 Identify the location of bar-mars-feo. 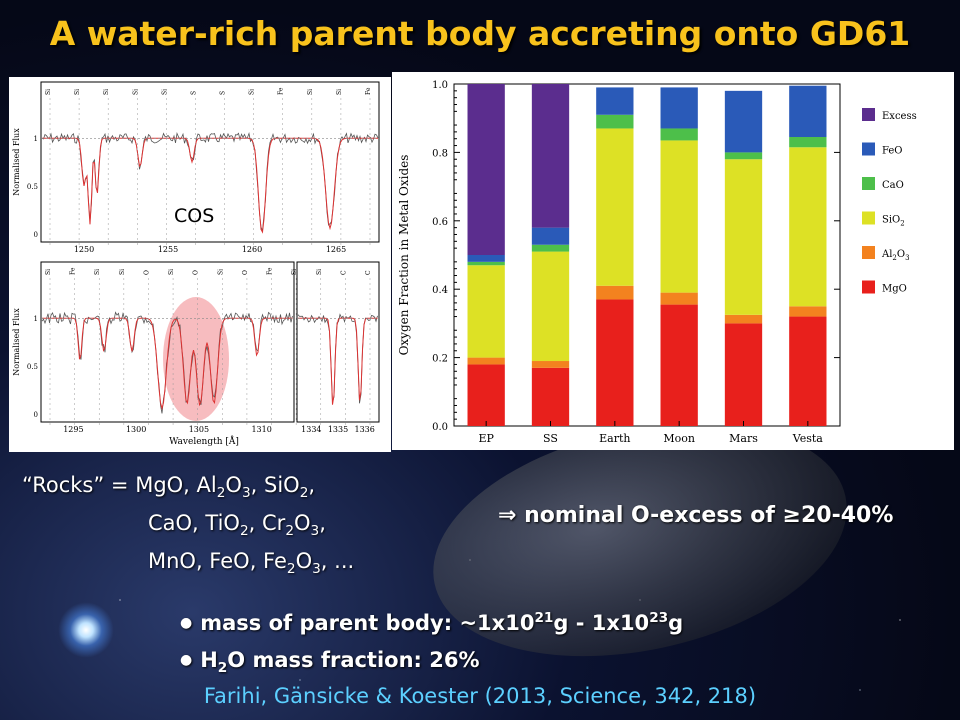
(743, 121).